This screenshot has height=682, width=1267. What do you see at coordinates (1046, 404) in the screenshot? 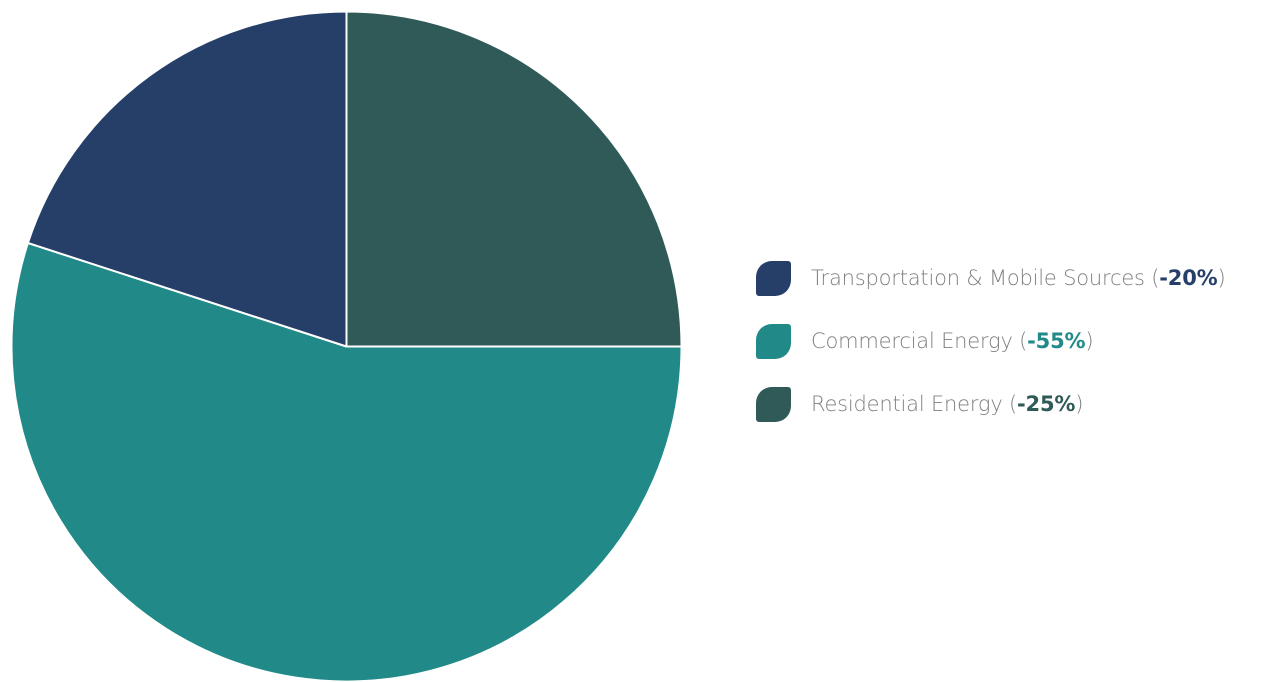
I see `legend-pct-residential: -25%` at bounding box center [1046, 404].